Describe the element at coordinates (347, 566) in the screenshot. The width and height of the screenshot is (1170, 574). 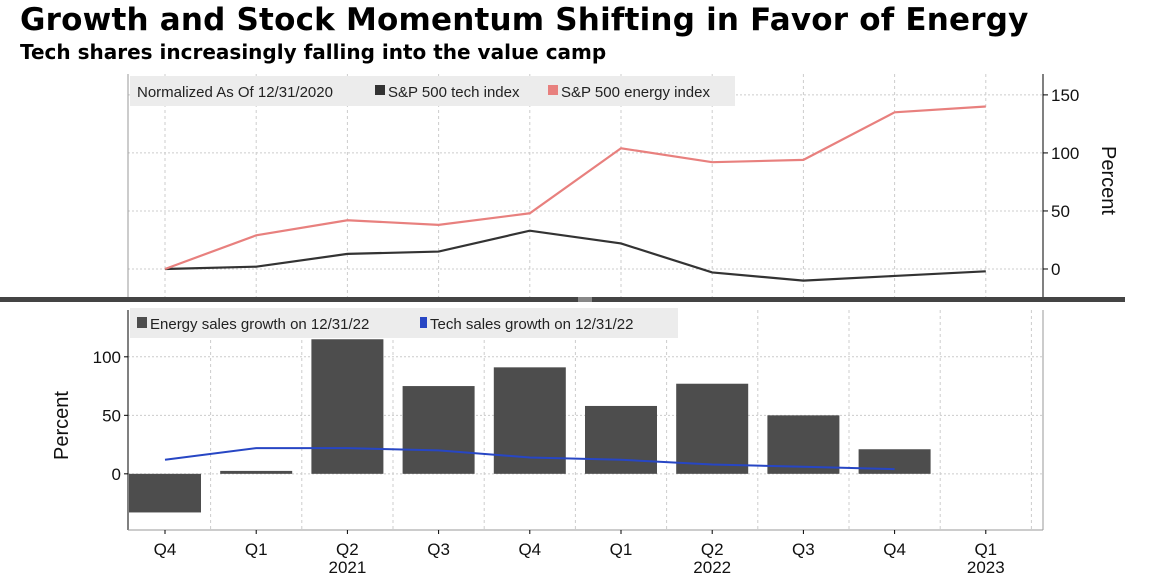
I see `x-year-label: 2021` at that location.